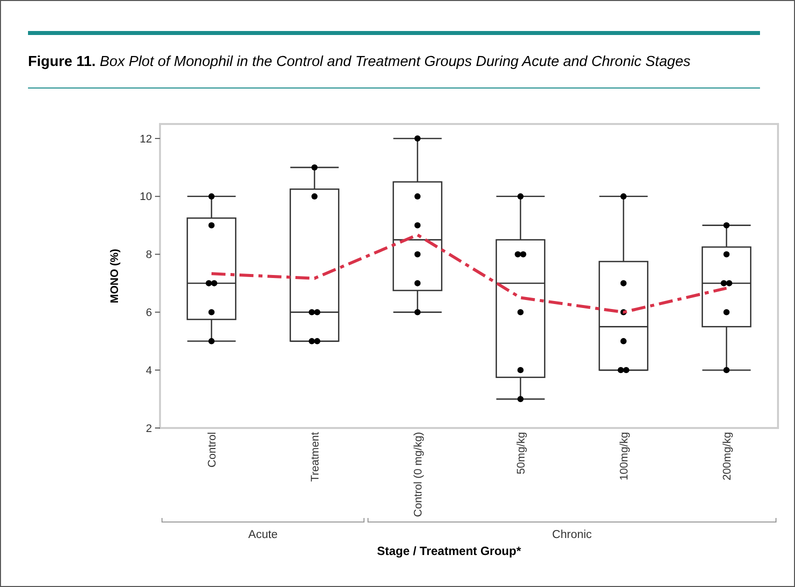 This screenshot has height=587, width=795. Describe the element at coordinates (521, 453) in the screenshot. I see `x-tick-label: 50mg/kg` at that location.